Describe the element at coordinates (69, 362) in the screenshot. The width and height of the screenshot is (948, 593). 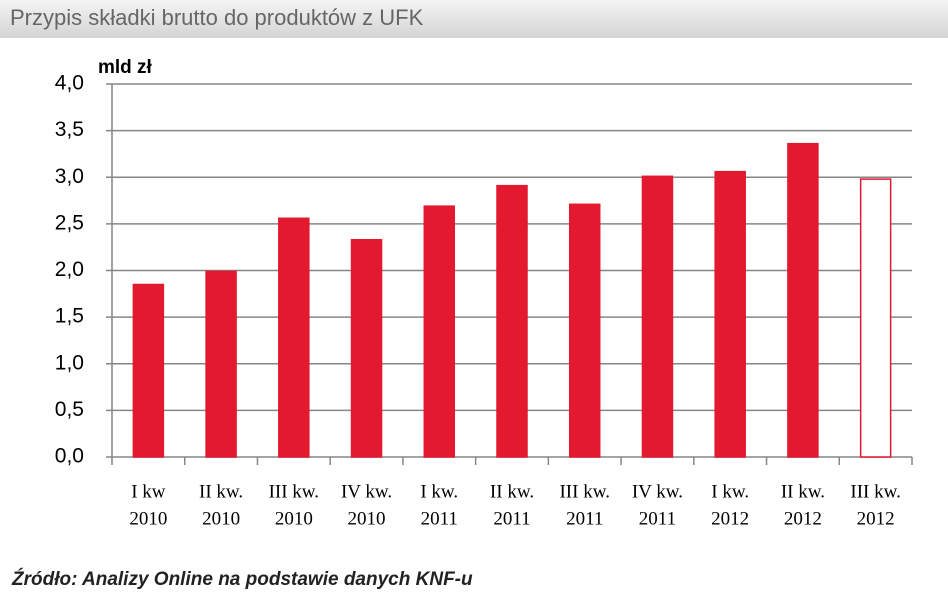
I see `y-tick-label: 1,0` at that location.